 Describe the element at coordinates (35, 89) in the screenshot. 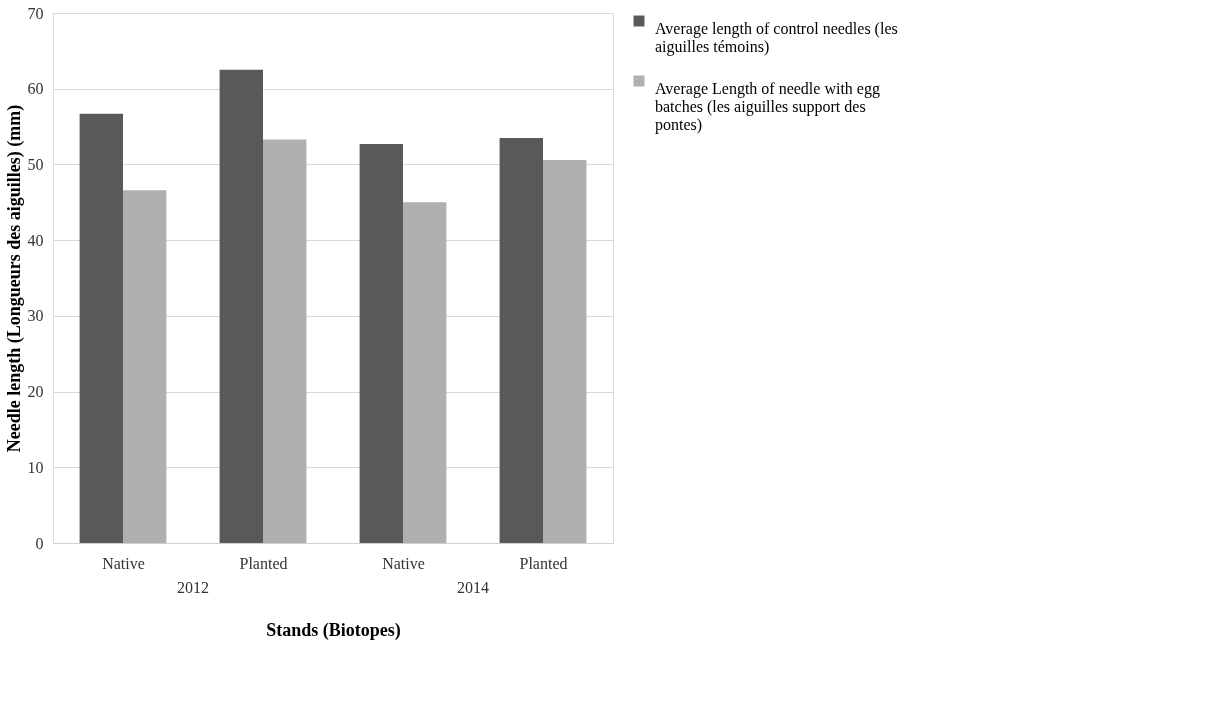

I see `y-tick-label: 60` at that location.